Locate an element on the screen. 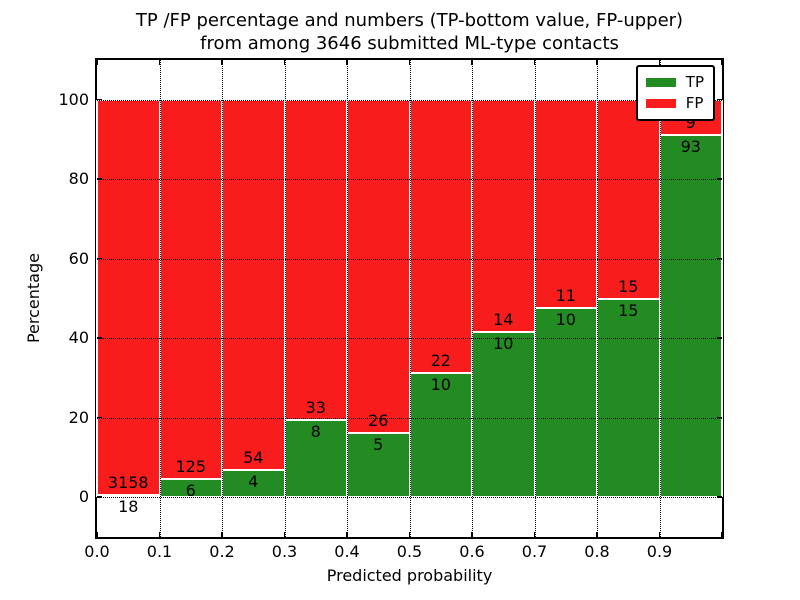 Image resolution: width=800 pixels, height=600 pixels. bar-label-tp-9: 93 is located at coordinates (690, 146).